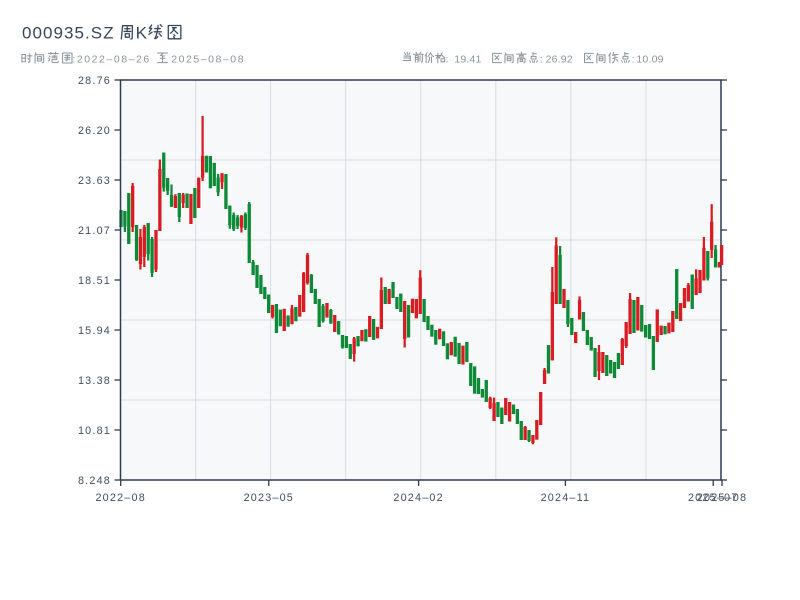 The width and height of the screenshot is (800, 600). Describe the element at coordinates (713, 498) in the screenshot. I see `svg-text: 2025–07` at that location.